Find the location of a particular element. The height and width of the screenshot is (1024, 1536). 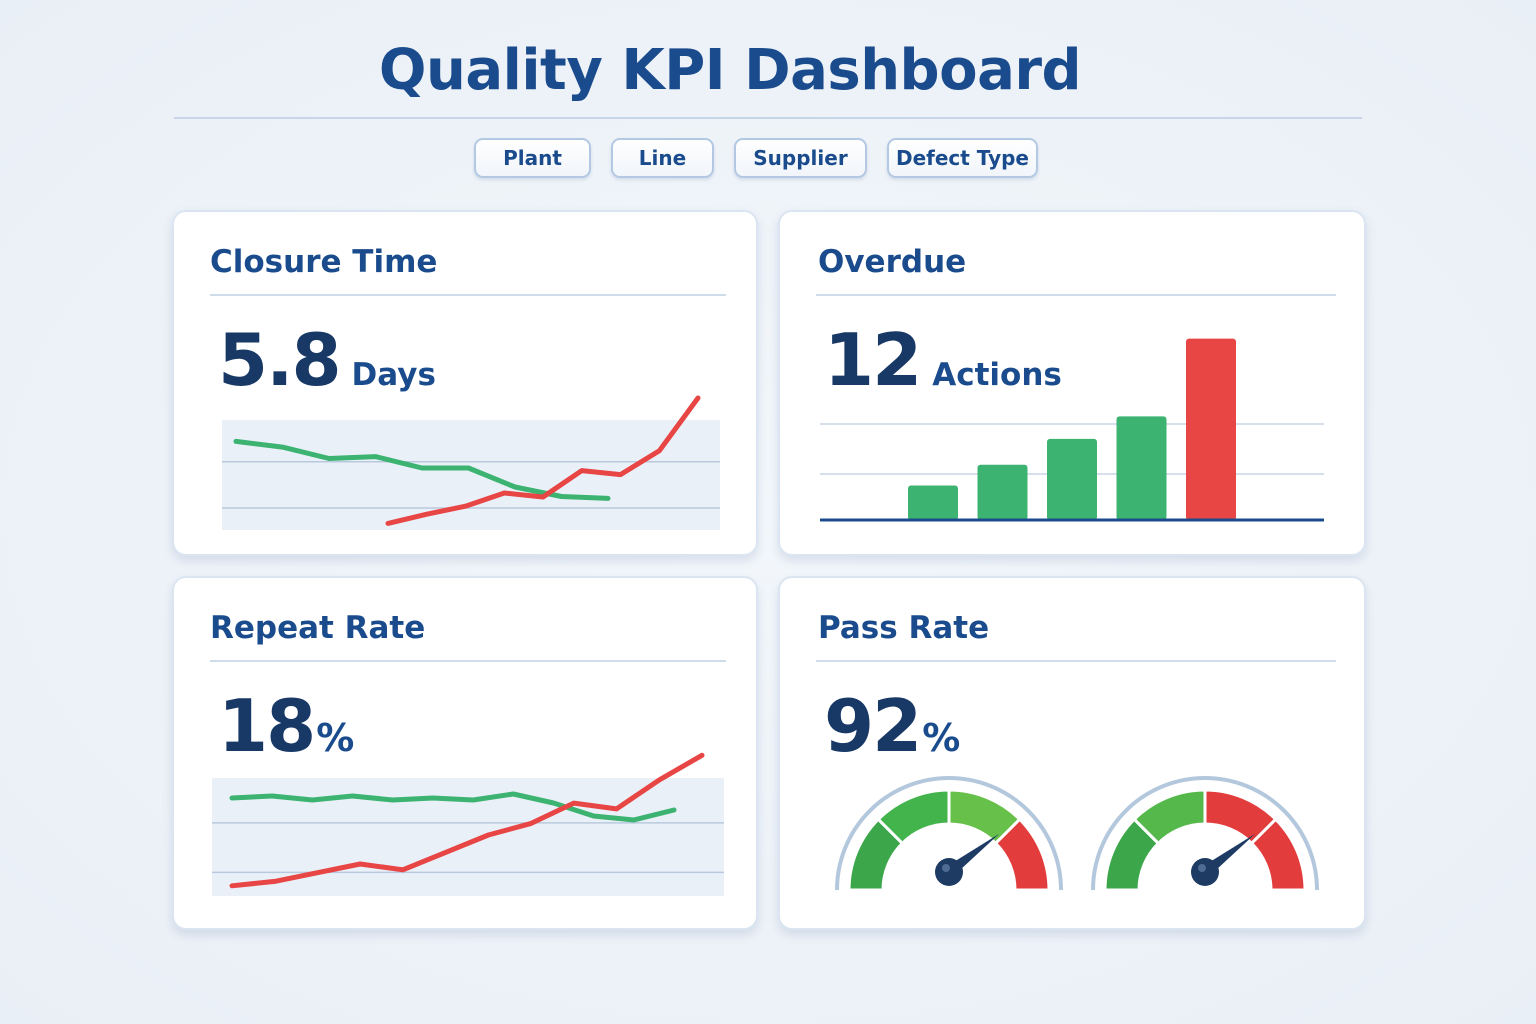

filter-bar: Plant Line Supplier Defect Type is located at coordinates (756, 158).